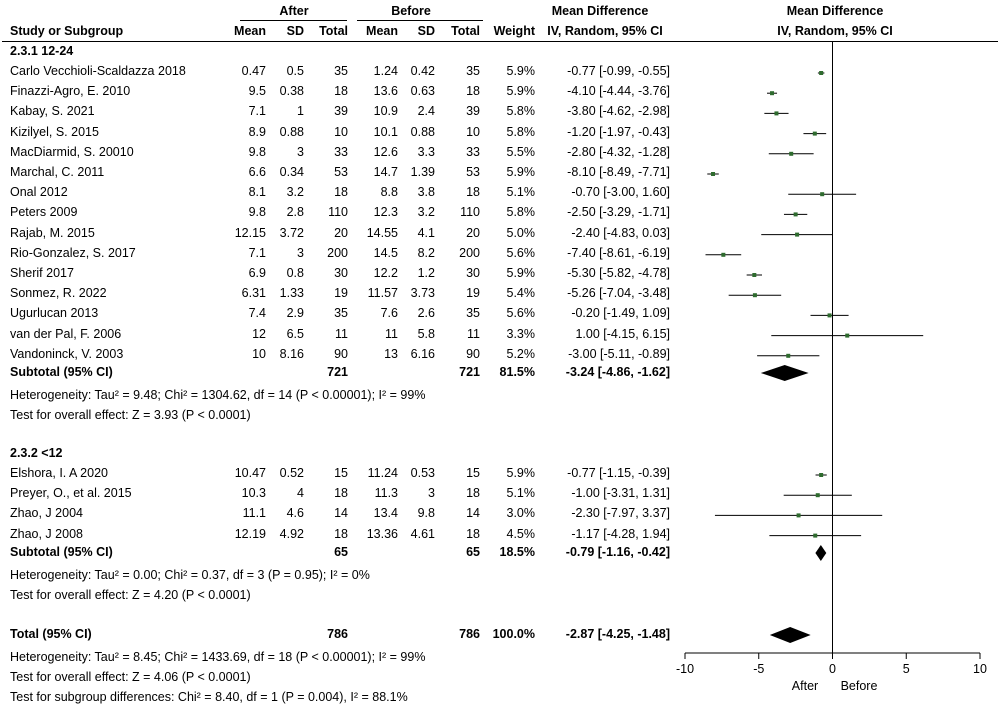 The width and height of the screenshot is (1000, 709). What do you see at coordinates (389, 192) in the screenshot?
I see `study-before-mean: 8.8` at bounding box center [389, 192].